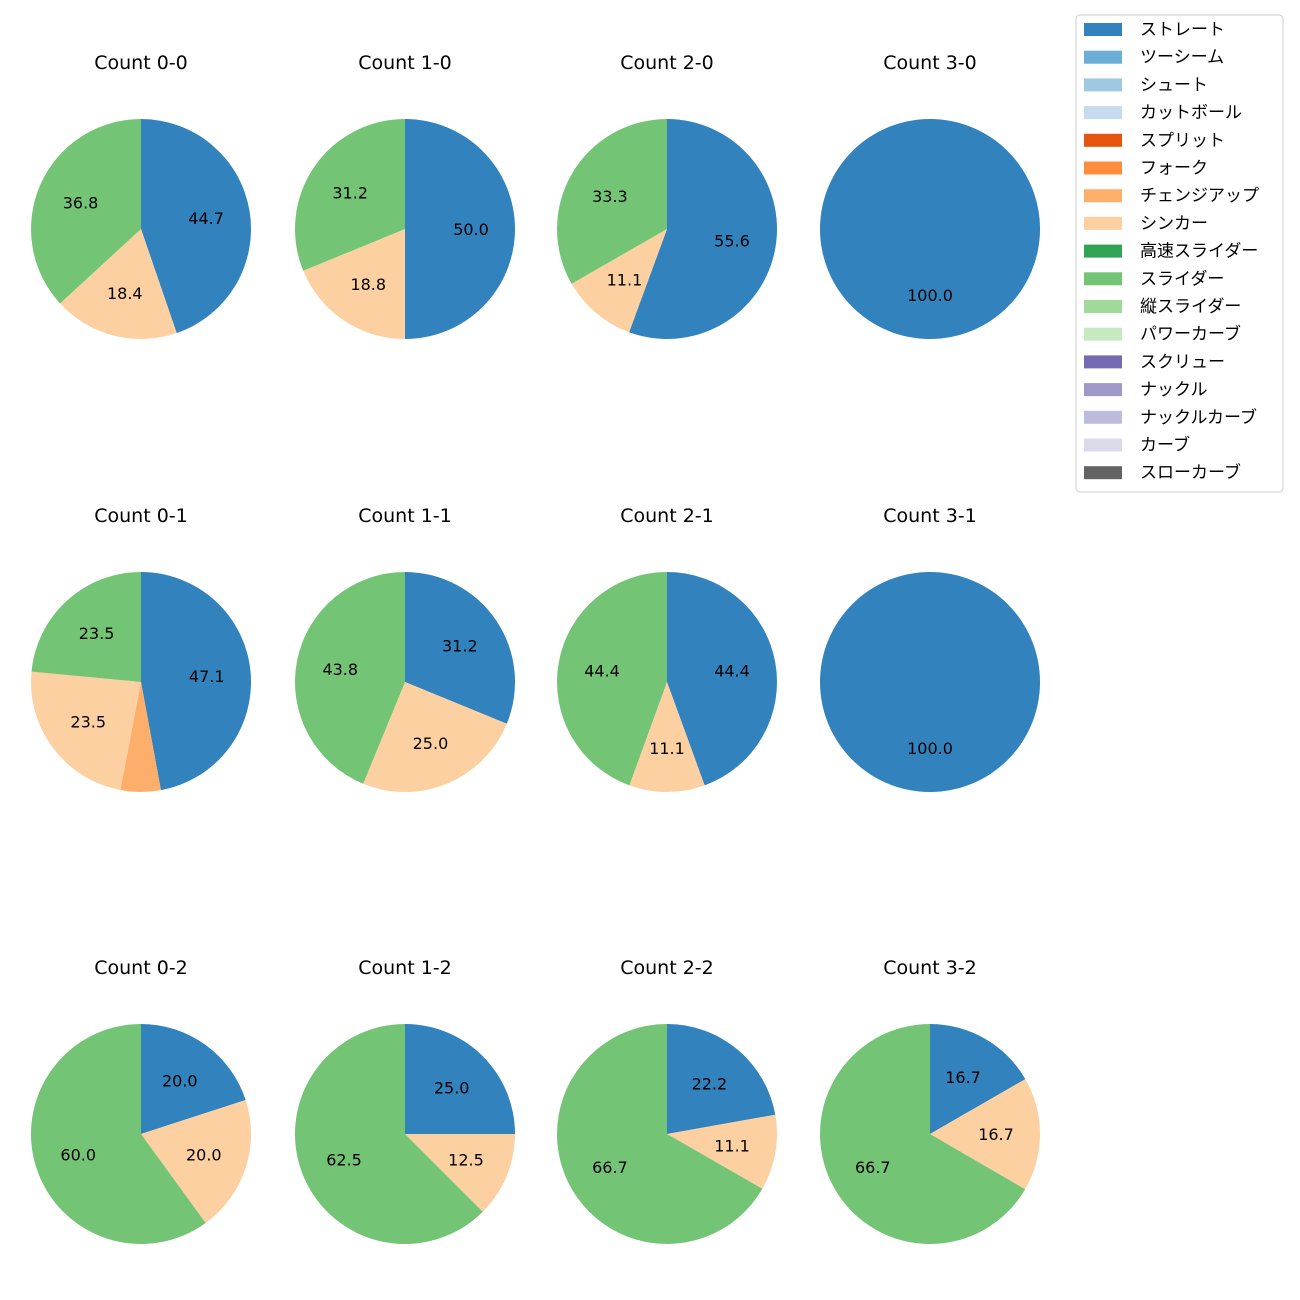  Describe the element at coordinates (452, 1087) in the screenshot. I see `slice-value-label: 25.0` at that location.